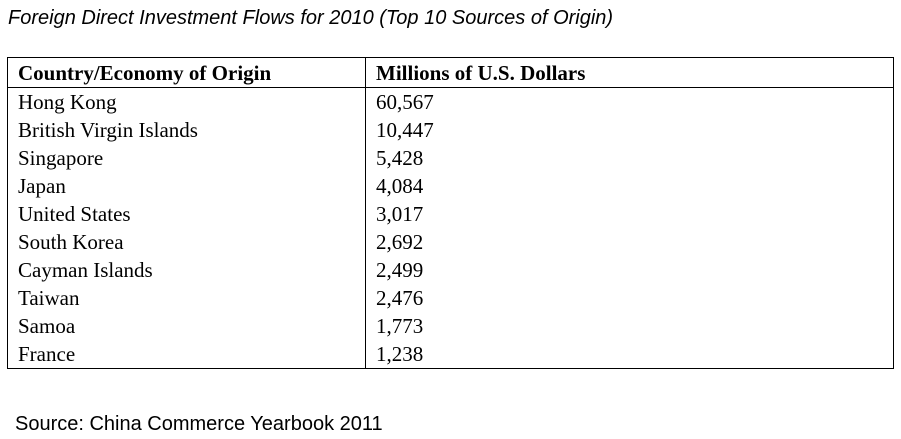 This screenshot has height=439, width=901. What do you see at coordinates (186, 158) in the screenshot?
I see `country-cell: Singapore` at bounding box center [186, 158].